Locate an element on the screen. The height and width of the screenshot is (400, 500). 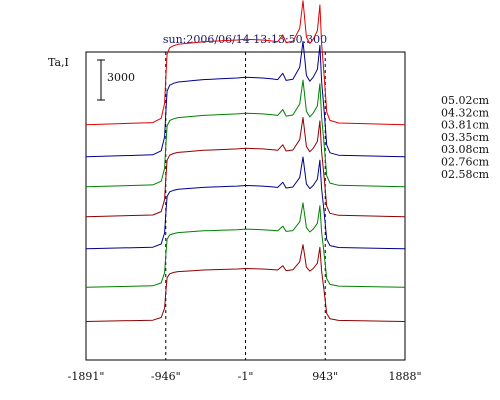
legend-entry-1: 04.32cm is located at coordinates (465, 112).